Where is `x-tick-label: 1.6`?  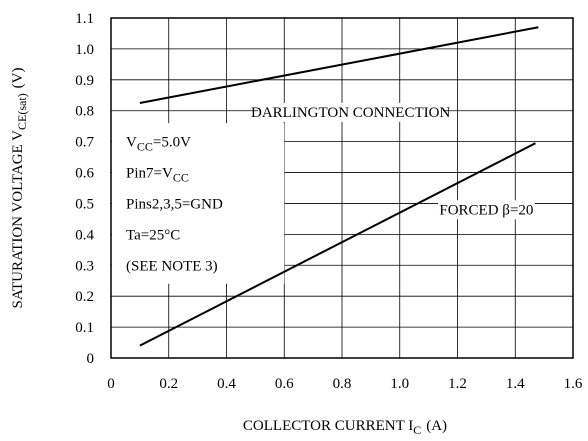 x-tick-label: 1.6 is located at coordinates (573, 384).